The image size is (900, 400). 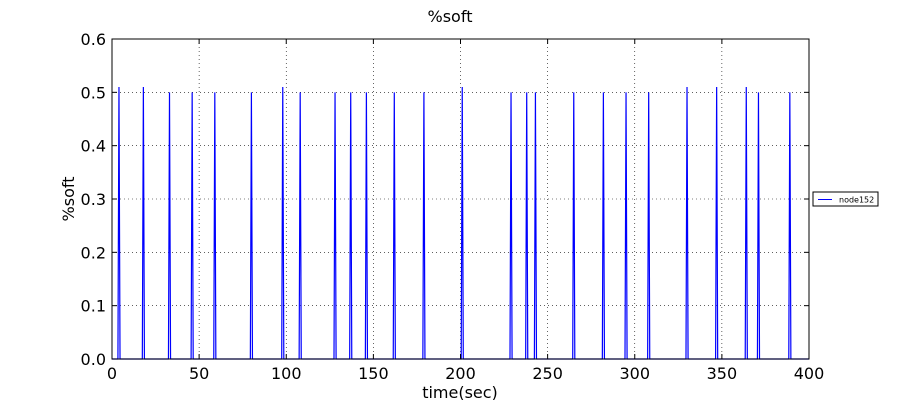 What do you see at coordinates (634, 373) in the screenshot?
I see `x-tick-label: 300` at bounding box center [634, 373].